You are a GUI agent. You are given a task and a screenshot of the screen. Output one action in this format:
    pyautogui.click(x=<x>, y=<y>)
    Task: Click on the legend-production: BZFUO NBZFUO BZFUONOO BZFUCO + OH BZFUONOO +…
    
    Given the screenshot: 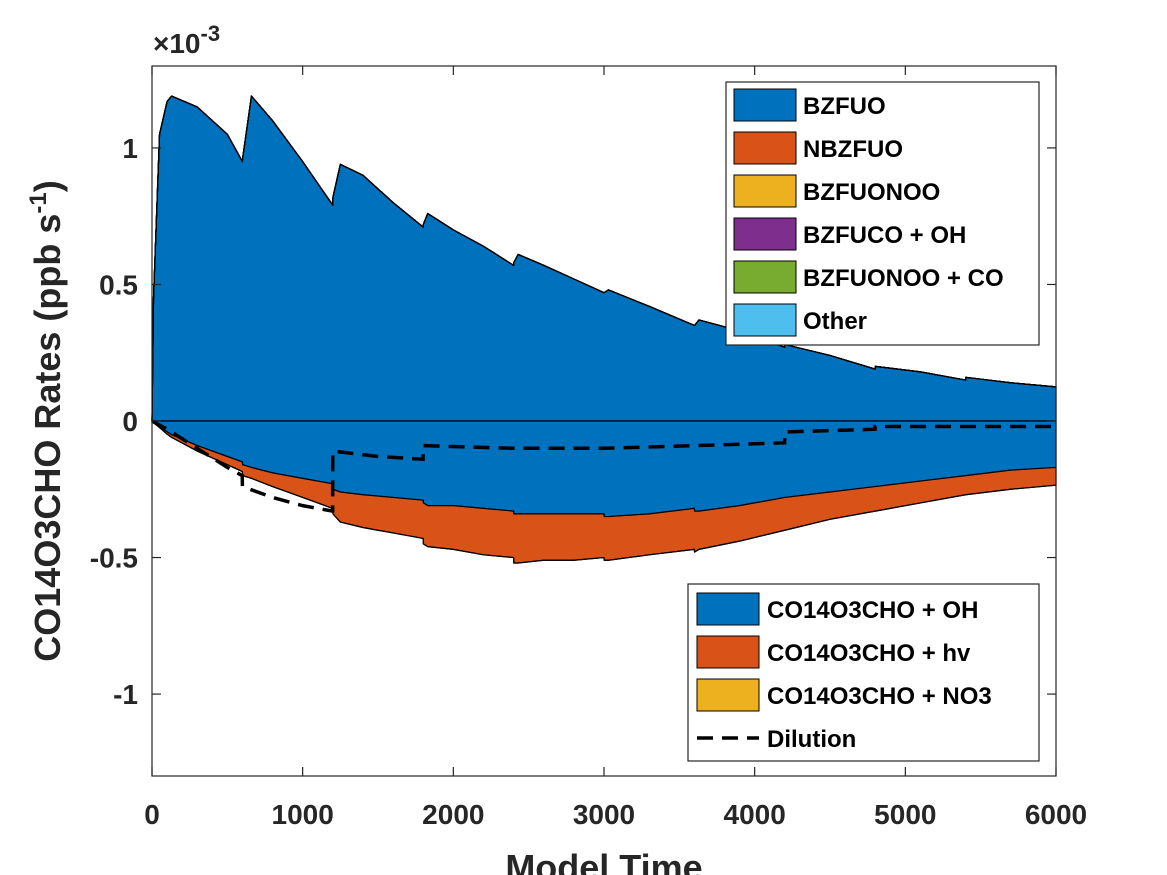 What is the action you would take?
    pyautogui.click(x=882, y=213)
    